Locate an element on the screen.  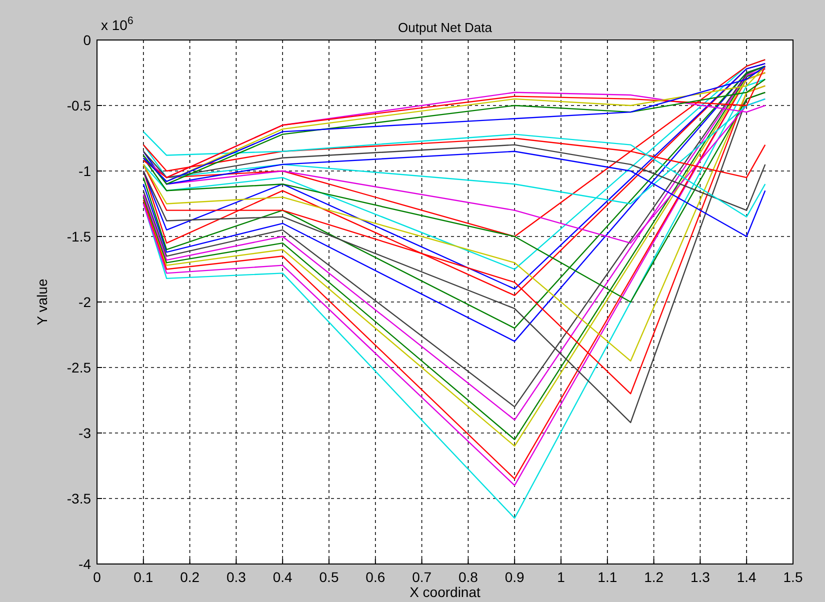
y-tick-label: -3 is located at coordinates (85, 433).